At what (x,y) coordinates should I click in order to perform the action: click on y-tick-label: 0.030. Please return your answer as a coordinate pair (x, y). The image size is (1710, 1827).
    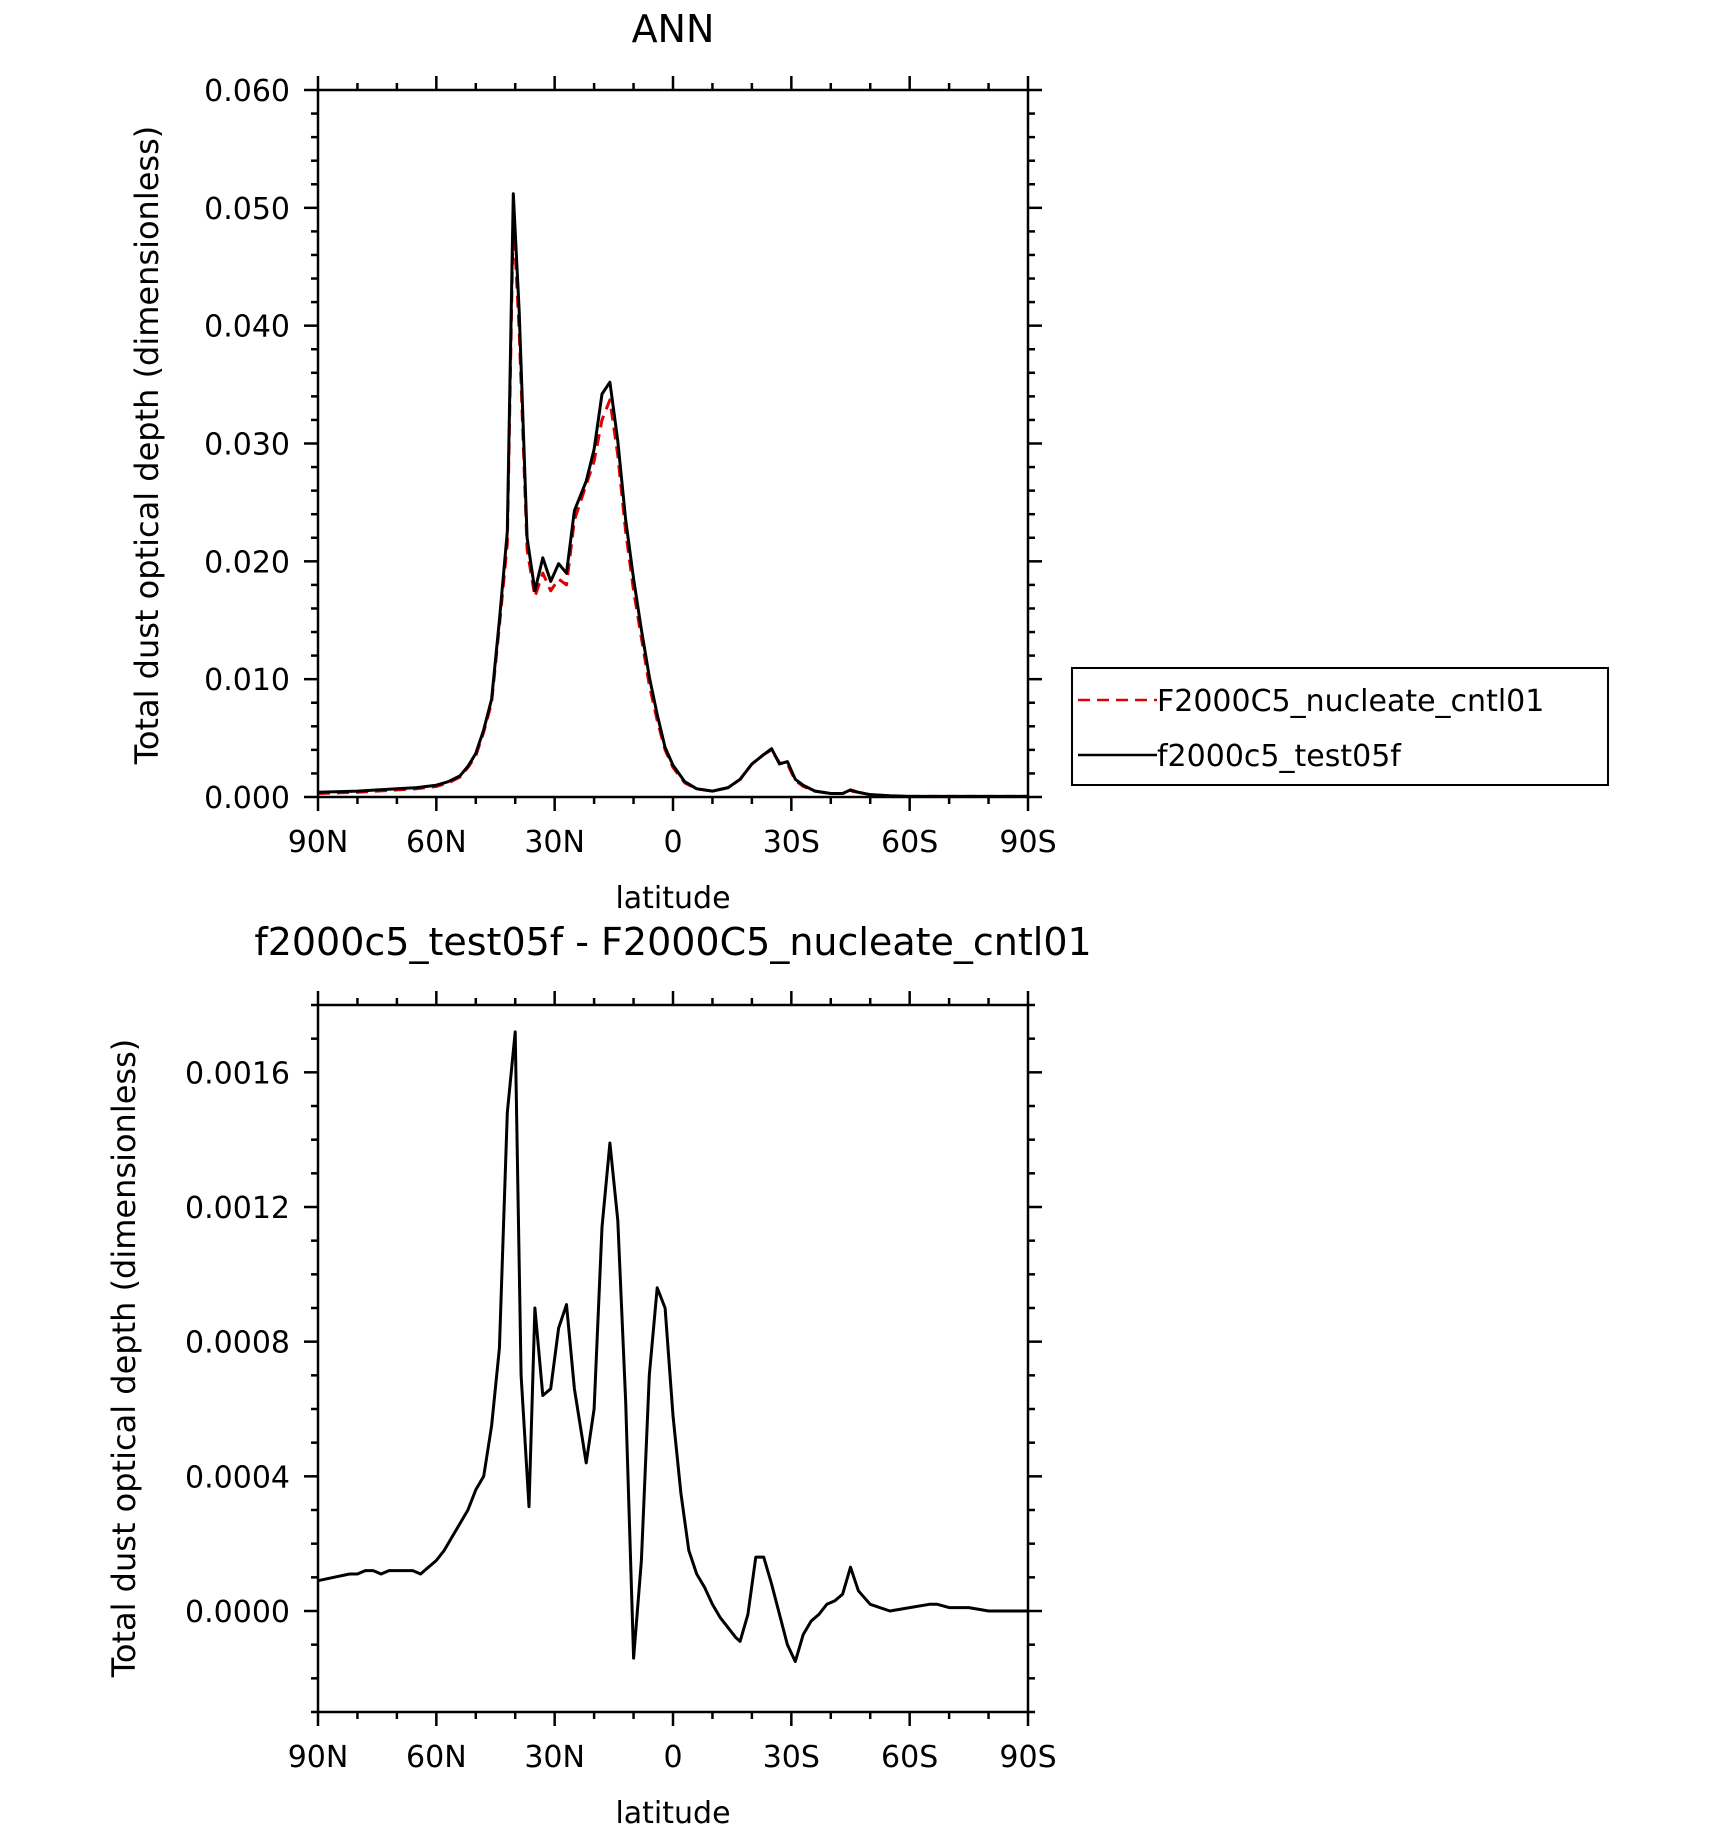
    Looking at the image, I should click on (247, 445).